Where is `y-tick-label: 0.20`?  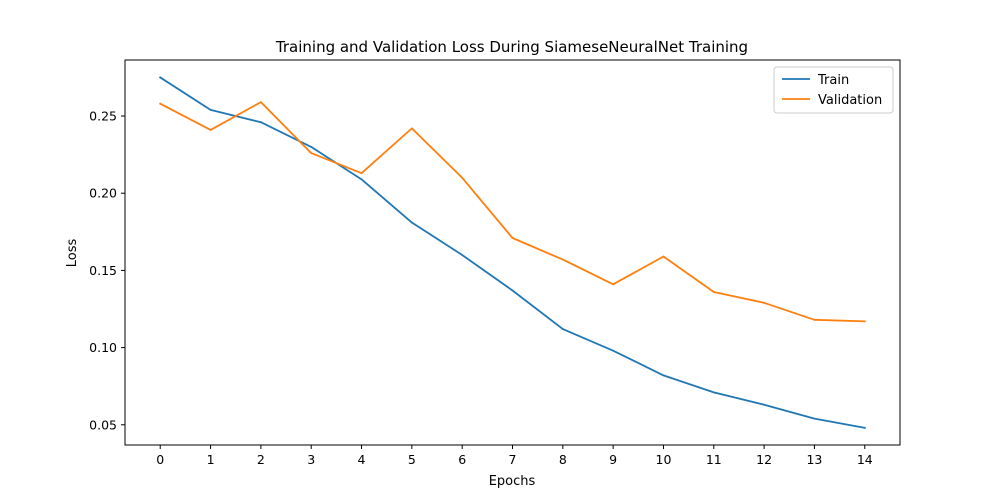
y-tick-label: 0.20 is located at coordinates (103, 193).